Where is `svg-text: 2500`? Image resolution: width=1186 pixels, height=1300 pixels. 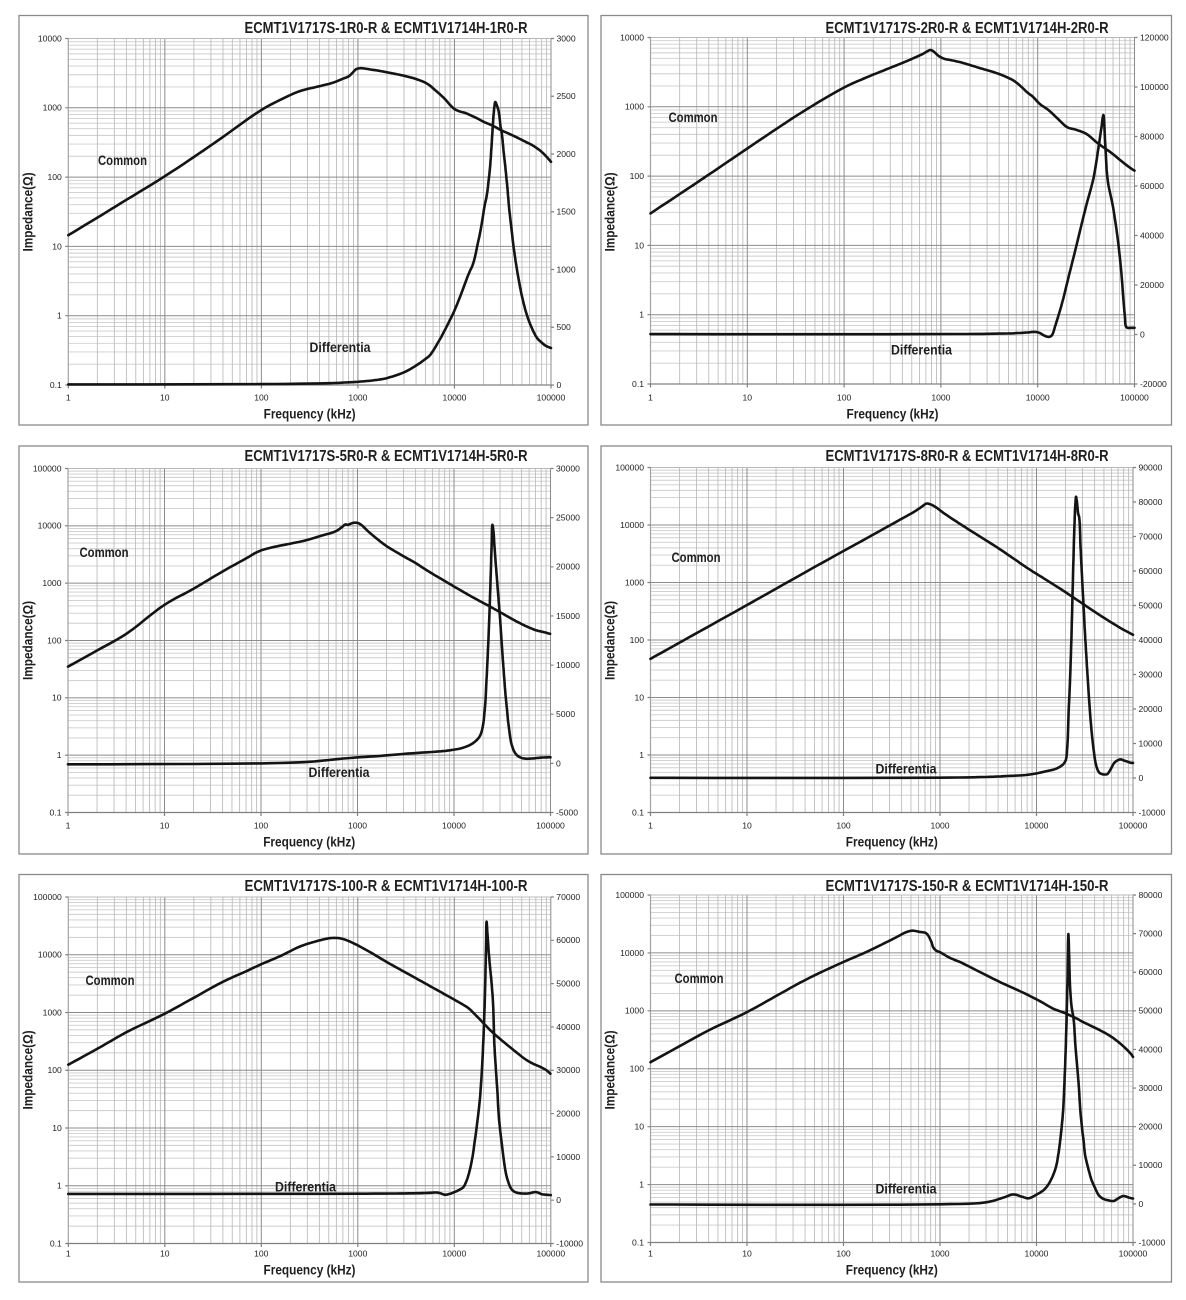 svg-text: 2500 is located at coordinates (566, 96).